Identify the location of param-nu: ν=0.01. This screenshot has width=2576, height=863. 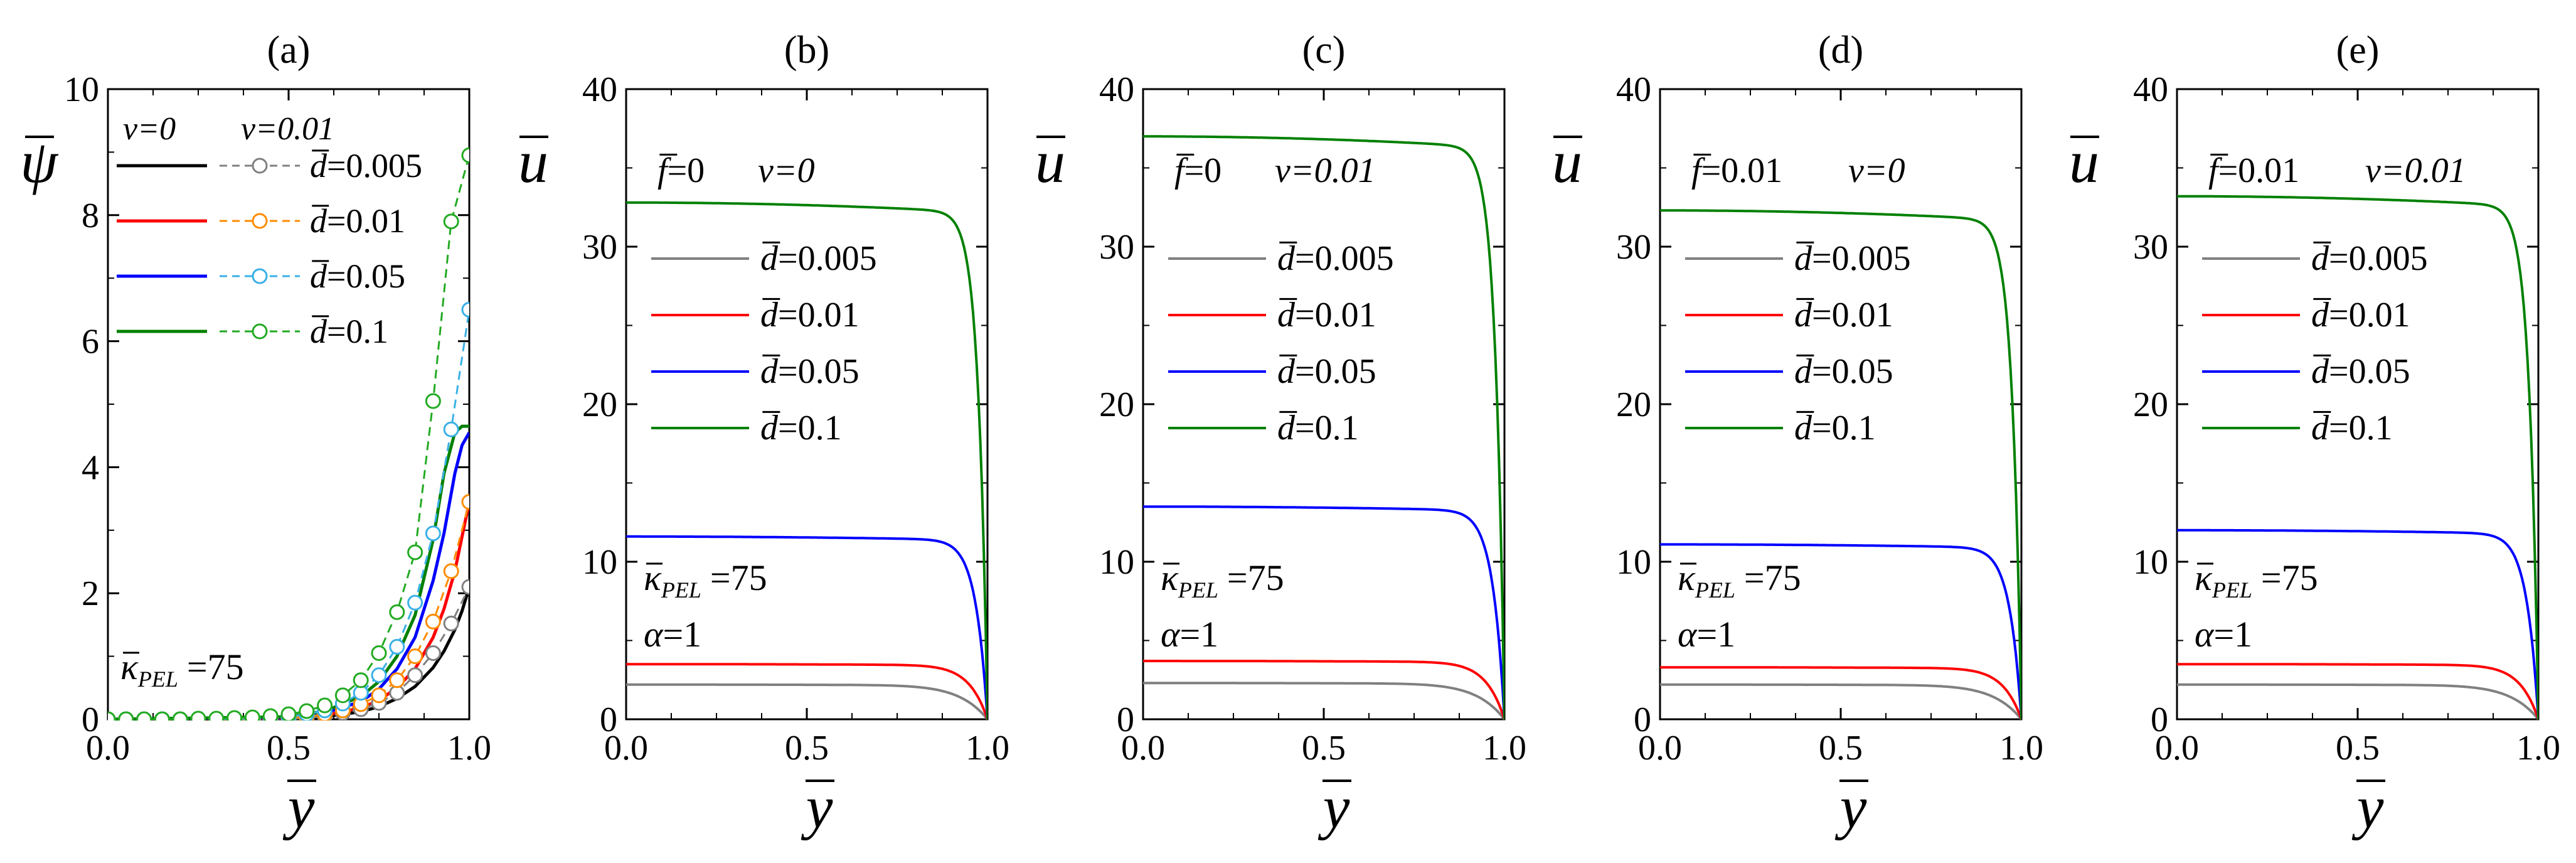
(2415, 171).